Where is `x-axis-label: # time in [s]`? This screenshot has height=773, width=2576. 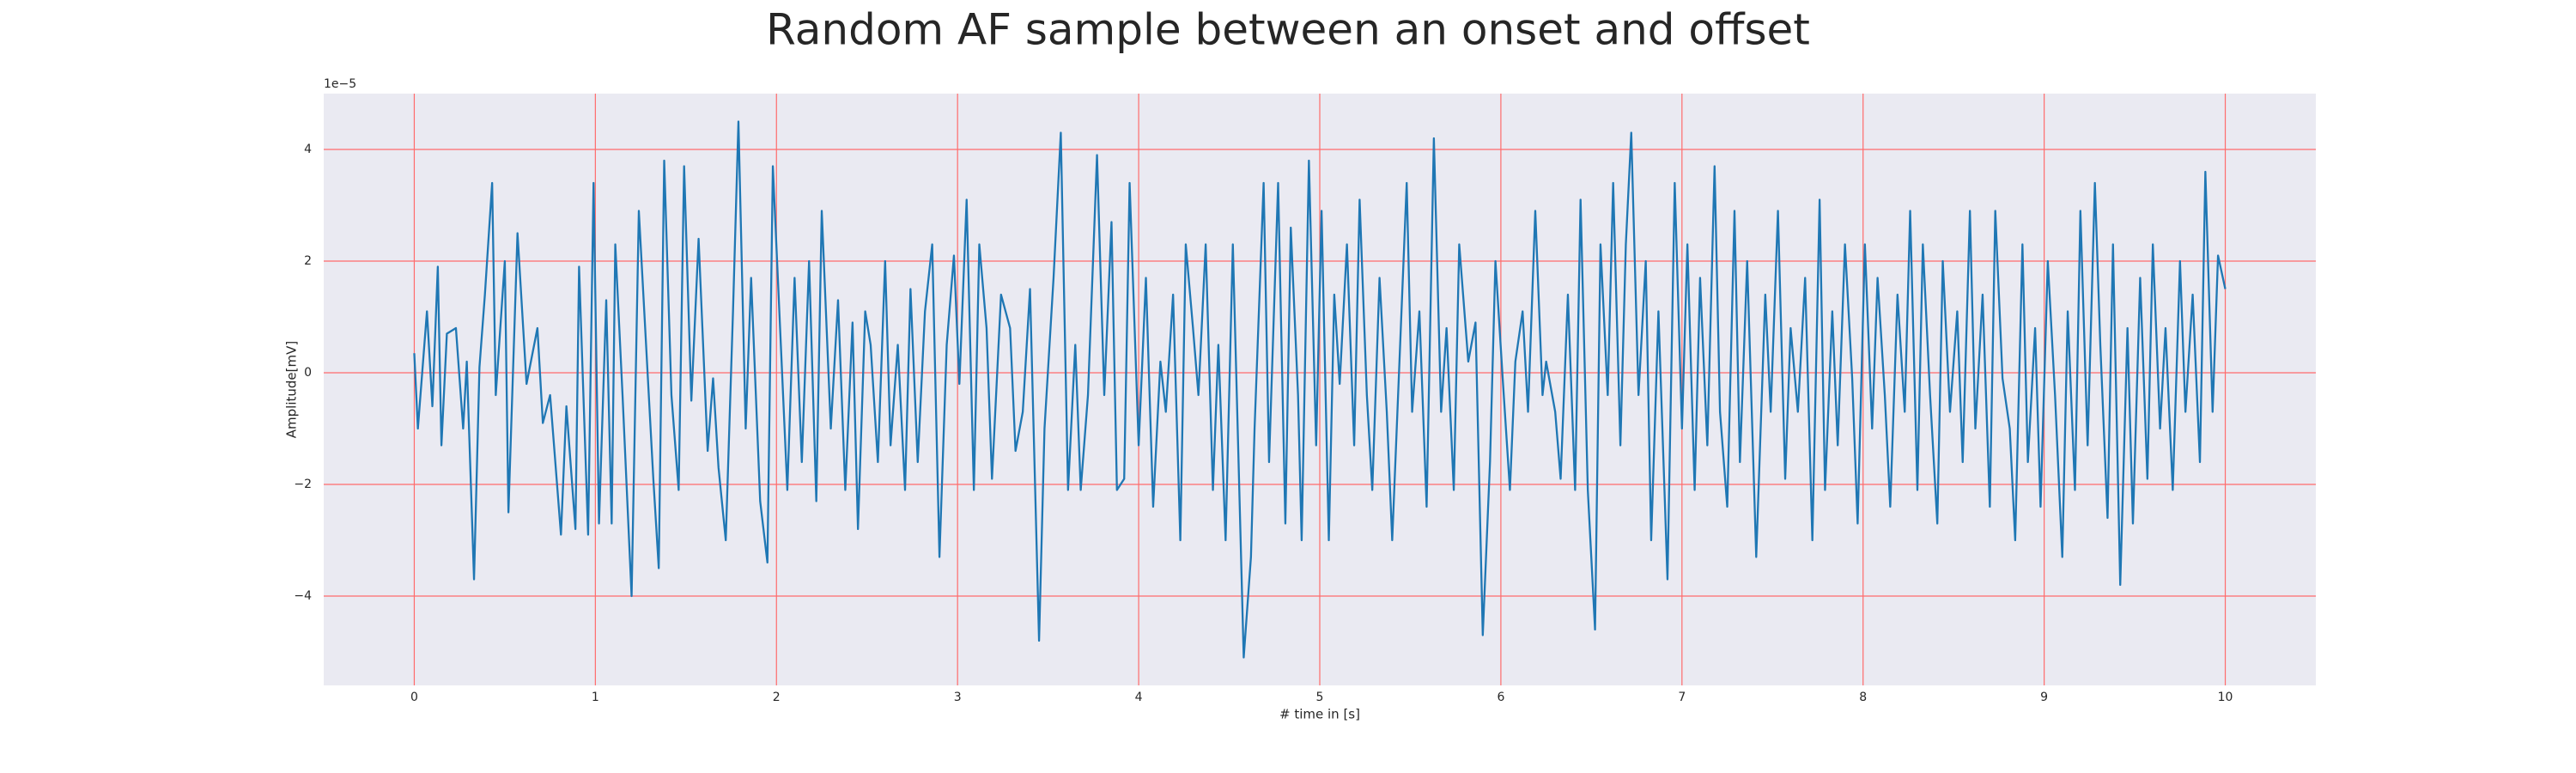 x-axis-label: # time in [s] is located at coordinates (1319, 714).